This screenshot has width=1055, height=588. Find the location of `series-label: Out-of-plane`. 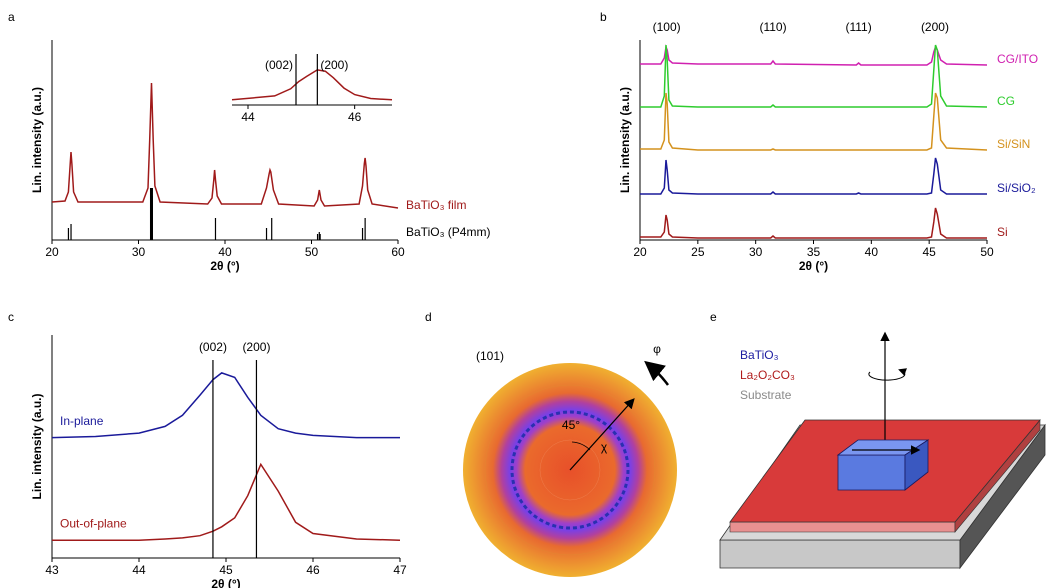

series-label: Out-of-plane is located at coordinates (93, 523).